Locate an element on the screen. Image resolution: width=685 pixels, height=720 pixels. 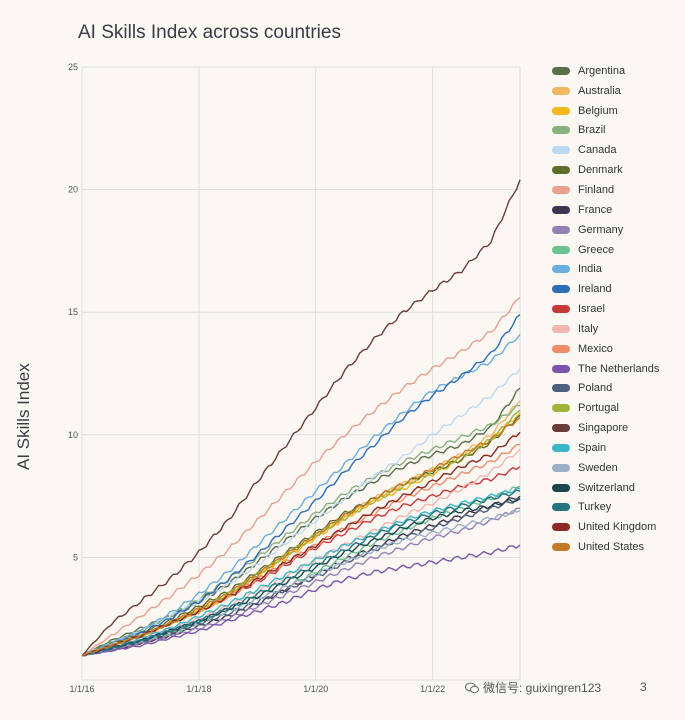
legend-label: The Netherlands is located at coordinates (619, 368).